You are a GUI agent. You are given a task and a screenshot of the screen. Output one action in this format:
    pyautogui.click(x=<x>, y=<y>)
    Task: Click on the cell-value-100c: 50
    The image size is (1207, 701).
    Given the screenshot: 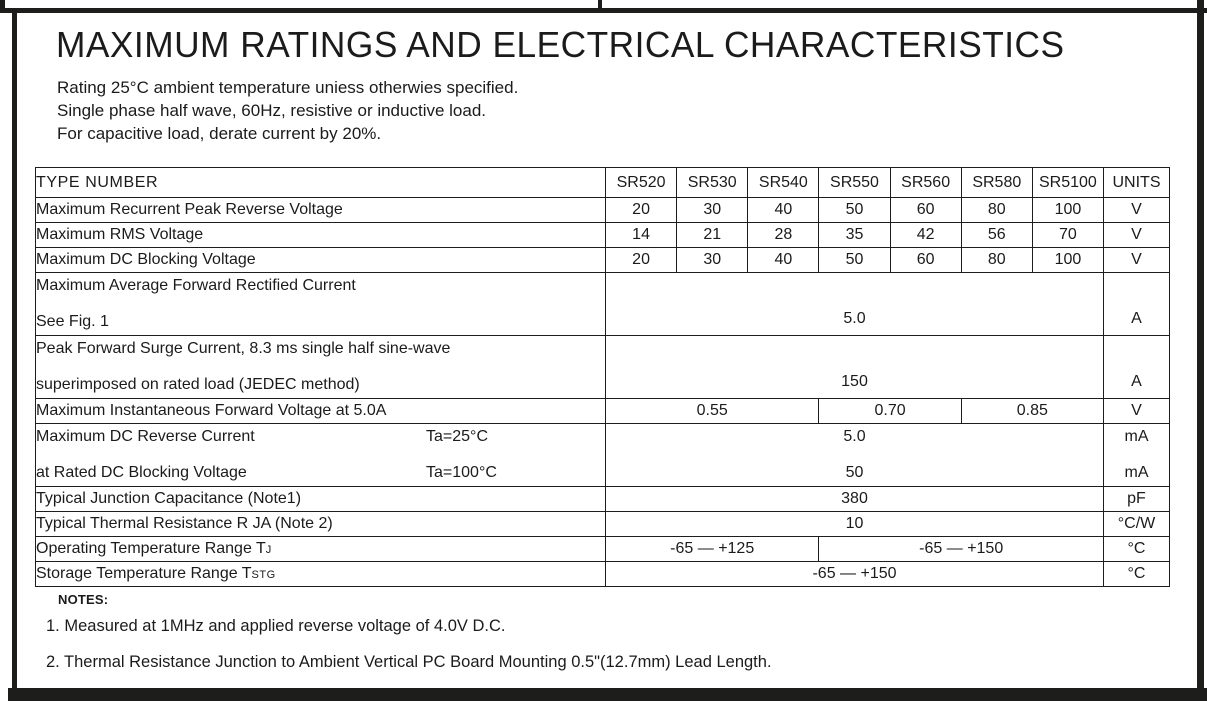 What is the action you would take?
    pyautogui.click(x=854, y=472)
    